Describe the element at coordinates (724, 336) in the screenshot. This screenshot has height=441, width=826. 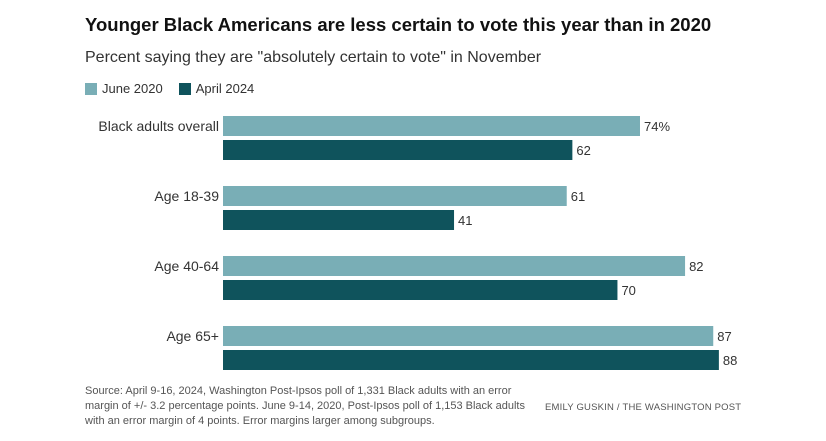
I see `value-label-age-65-june-2020: 87` at that location.